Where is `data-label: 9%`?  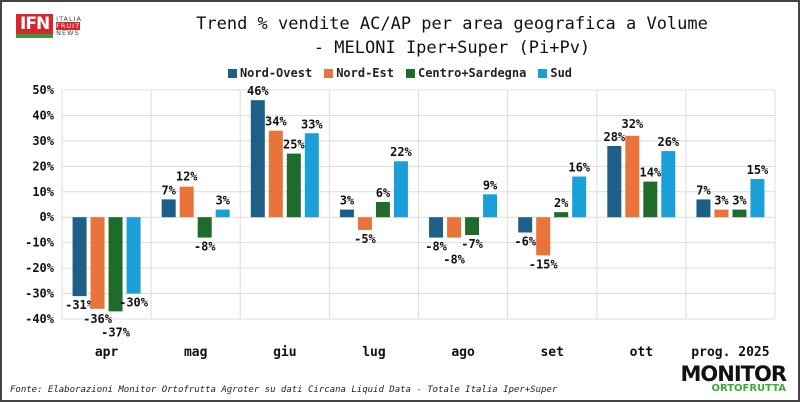 data-label: 9% is located at coordinates (490, 185).